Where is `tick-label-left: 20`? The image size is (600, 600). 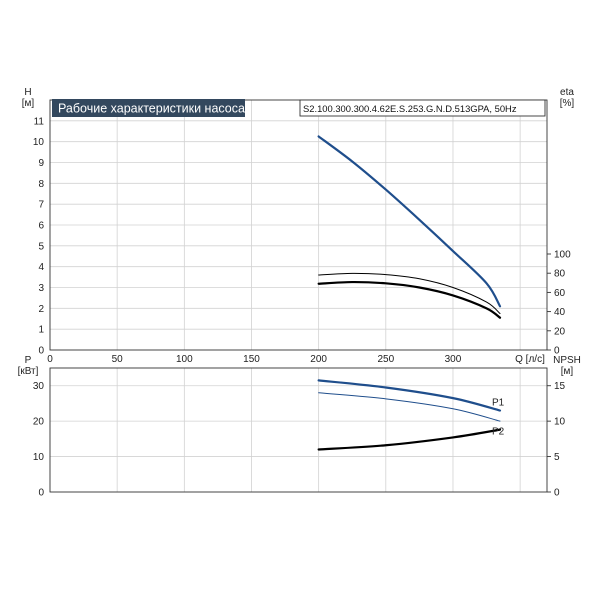 tick-label-left: 20 is located at coordinates (39, 422).